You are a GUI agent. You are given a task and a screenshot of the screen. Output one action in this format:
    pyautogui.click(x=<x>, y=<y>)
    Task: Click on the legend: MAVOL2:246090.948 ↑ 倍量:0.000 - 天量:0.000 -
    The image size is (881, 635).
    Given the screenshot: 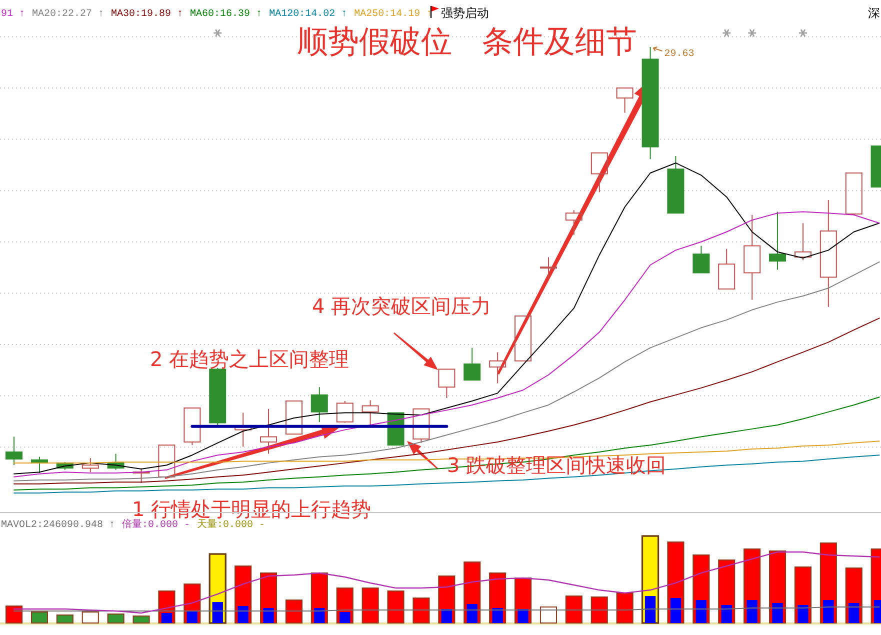 What is the action you would take?
    pyautogui.click(x=133, y=525)
    